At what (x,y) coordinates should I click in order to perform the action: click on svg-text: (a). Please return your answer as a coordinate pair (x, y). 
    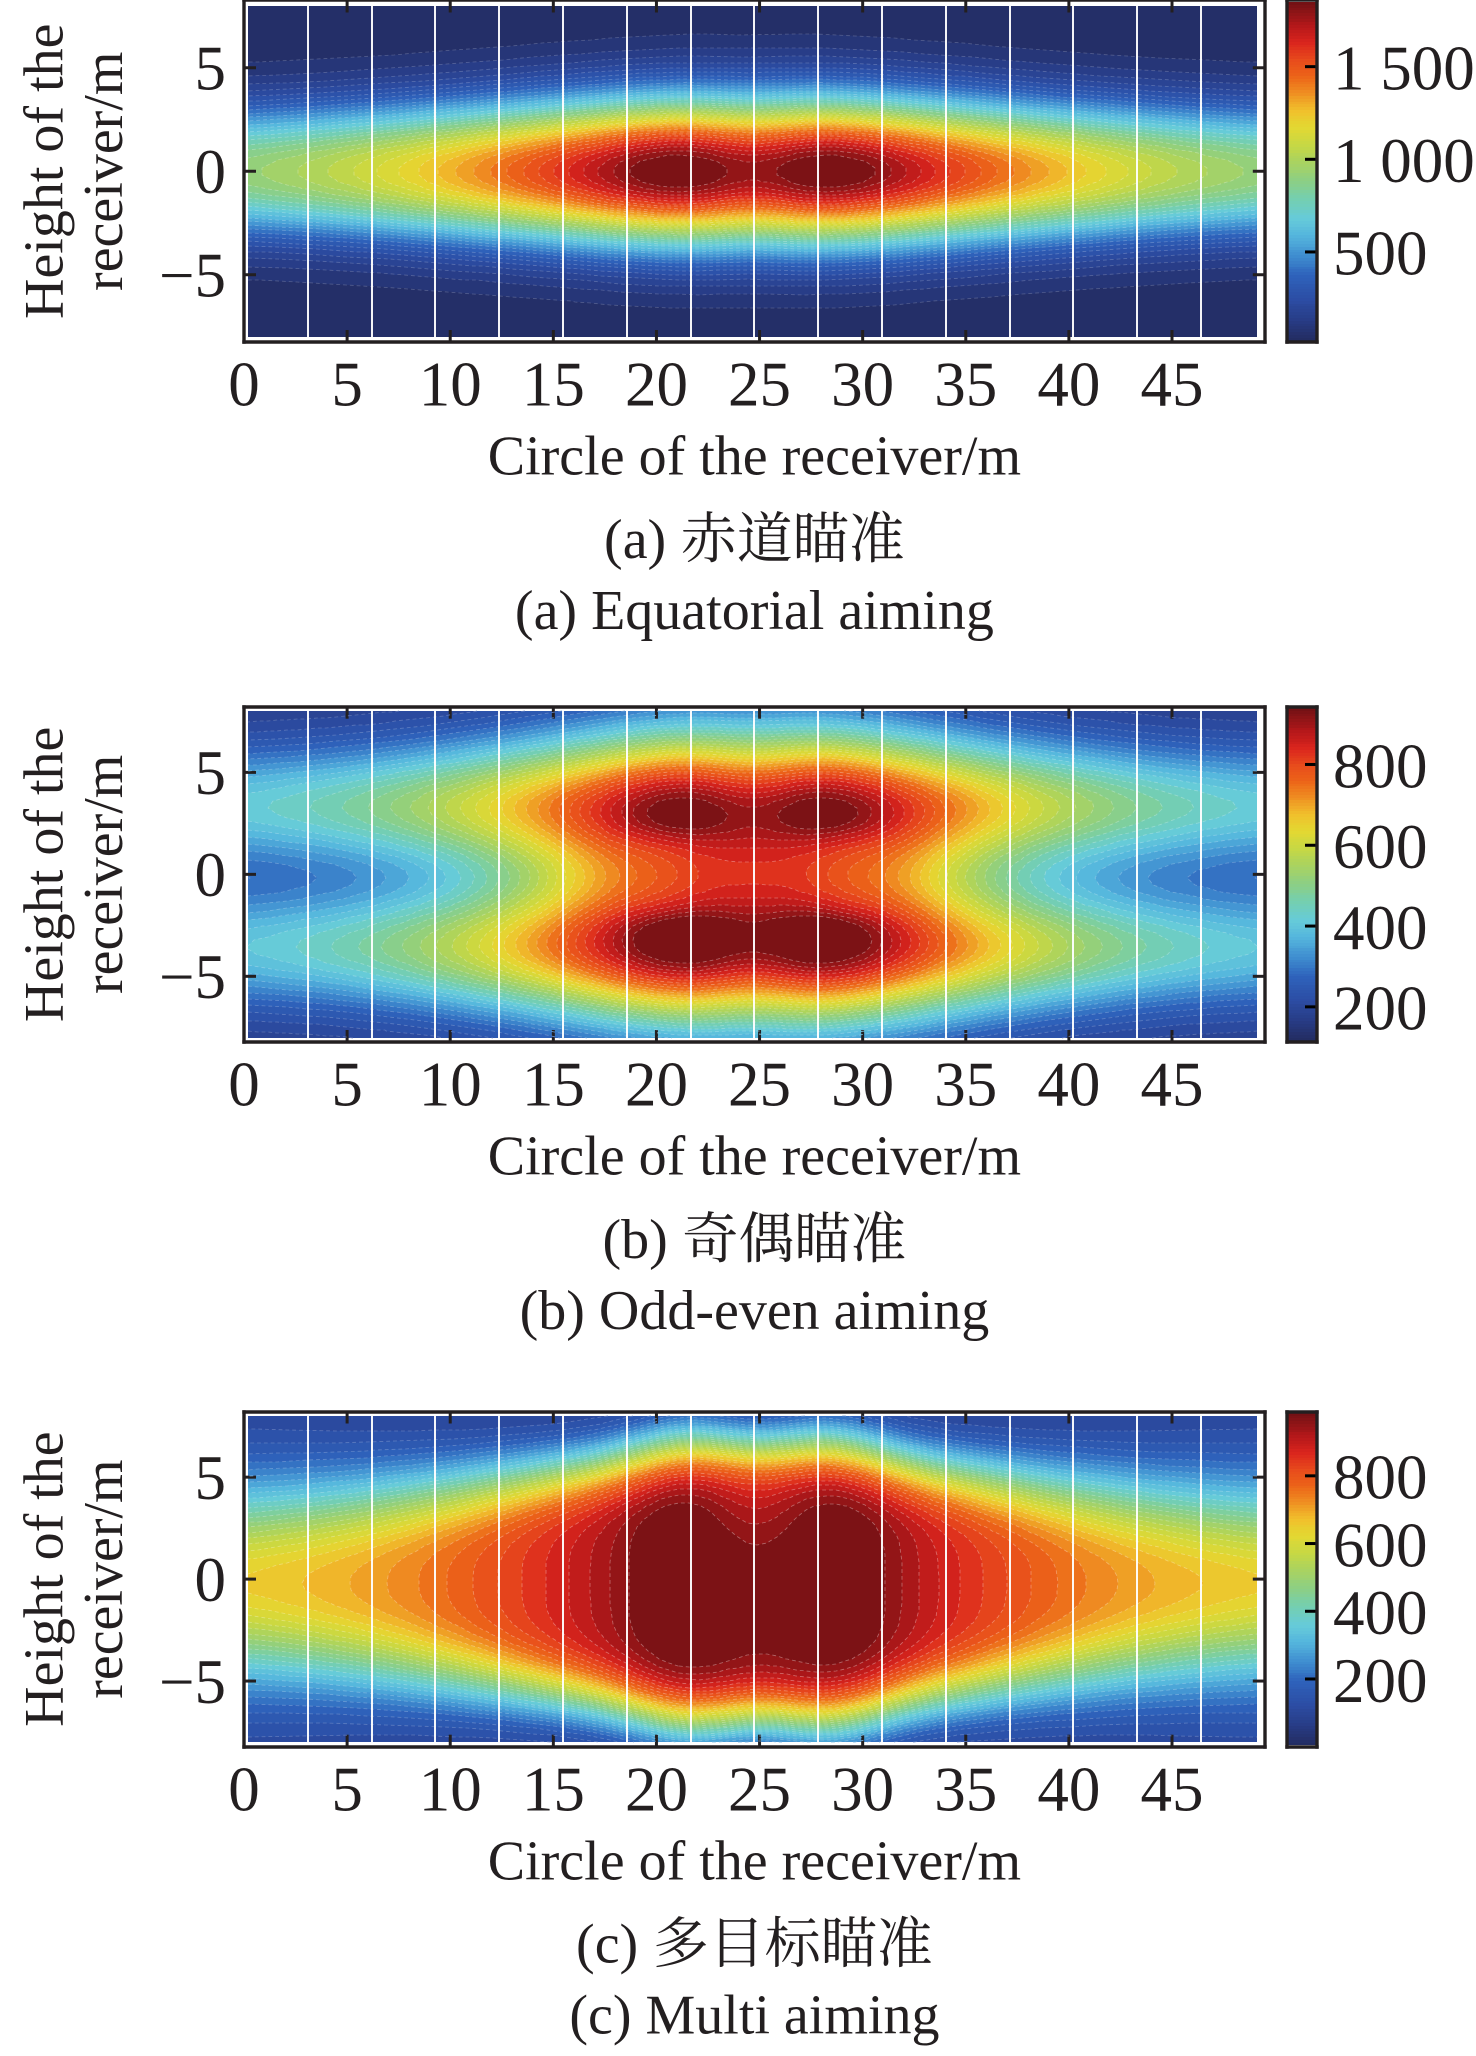
    Looking at the image, I should click on (635, 540).